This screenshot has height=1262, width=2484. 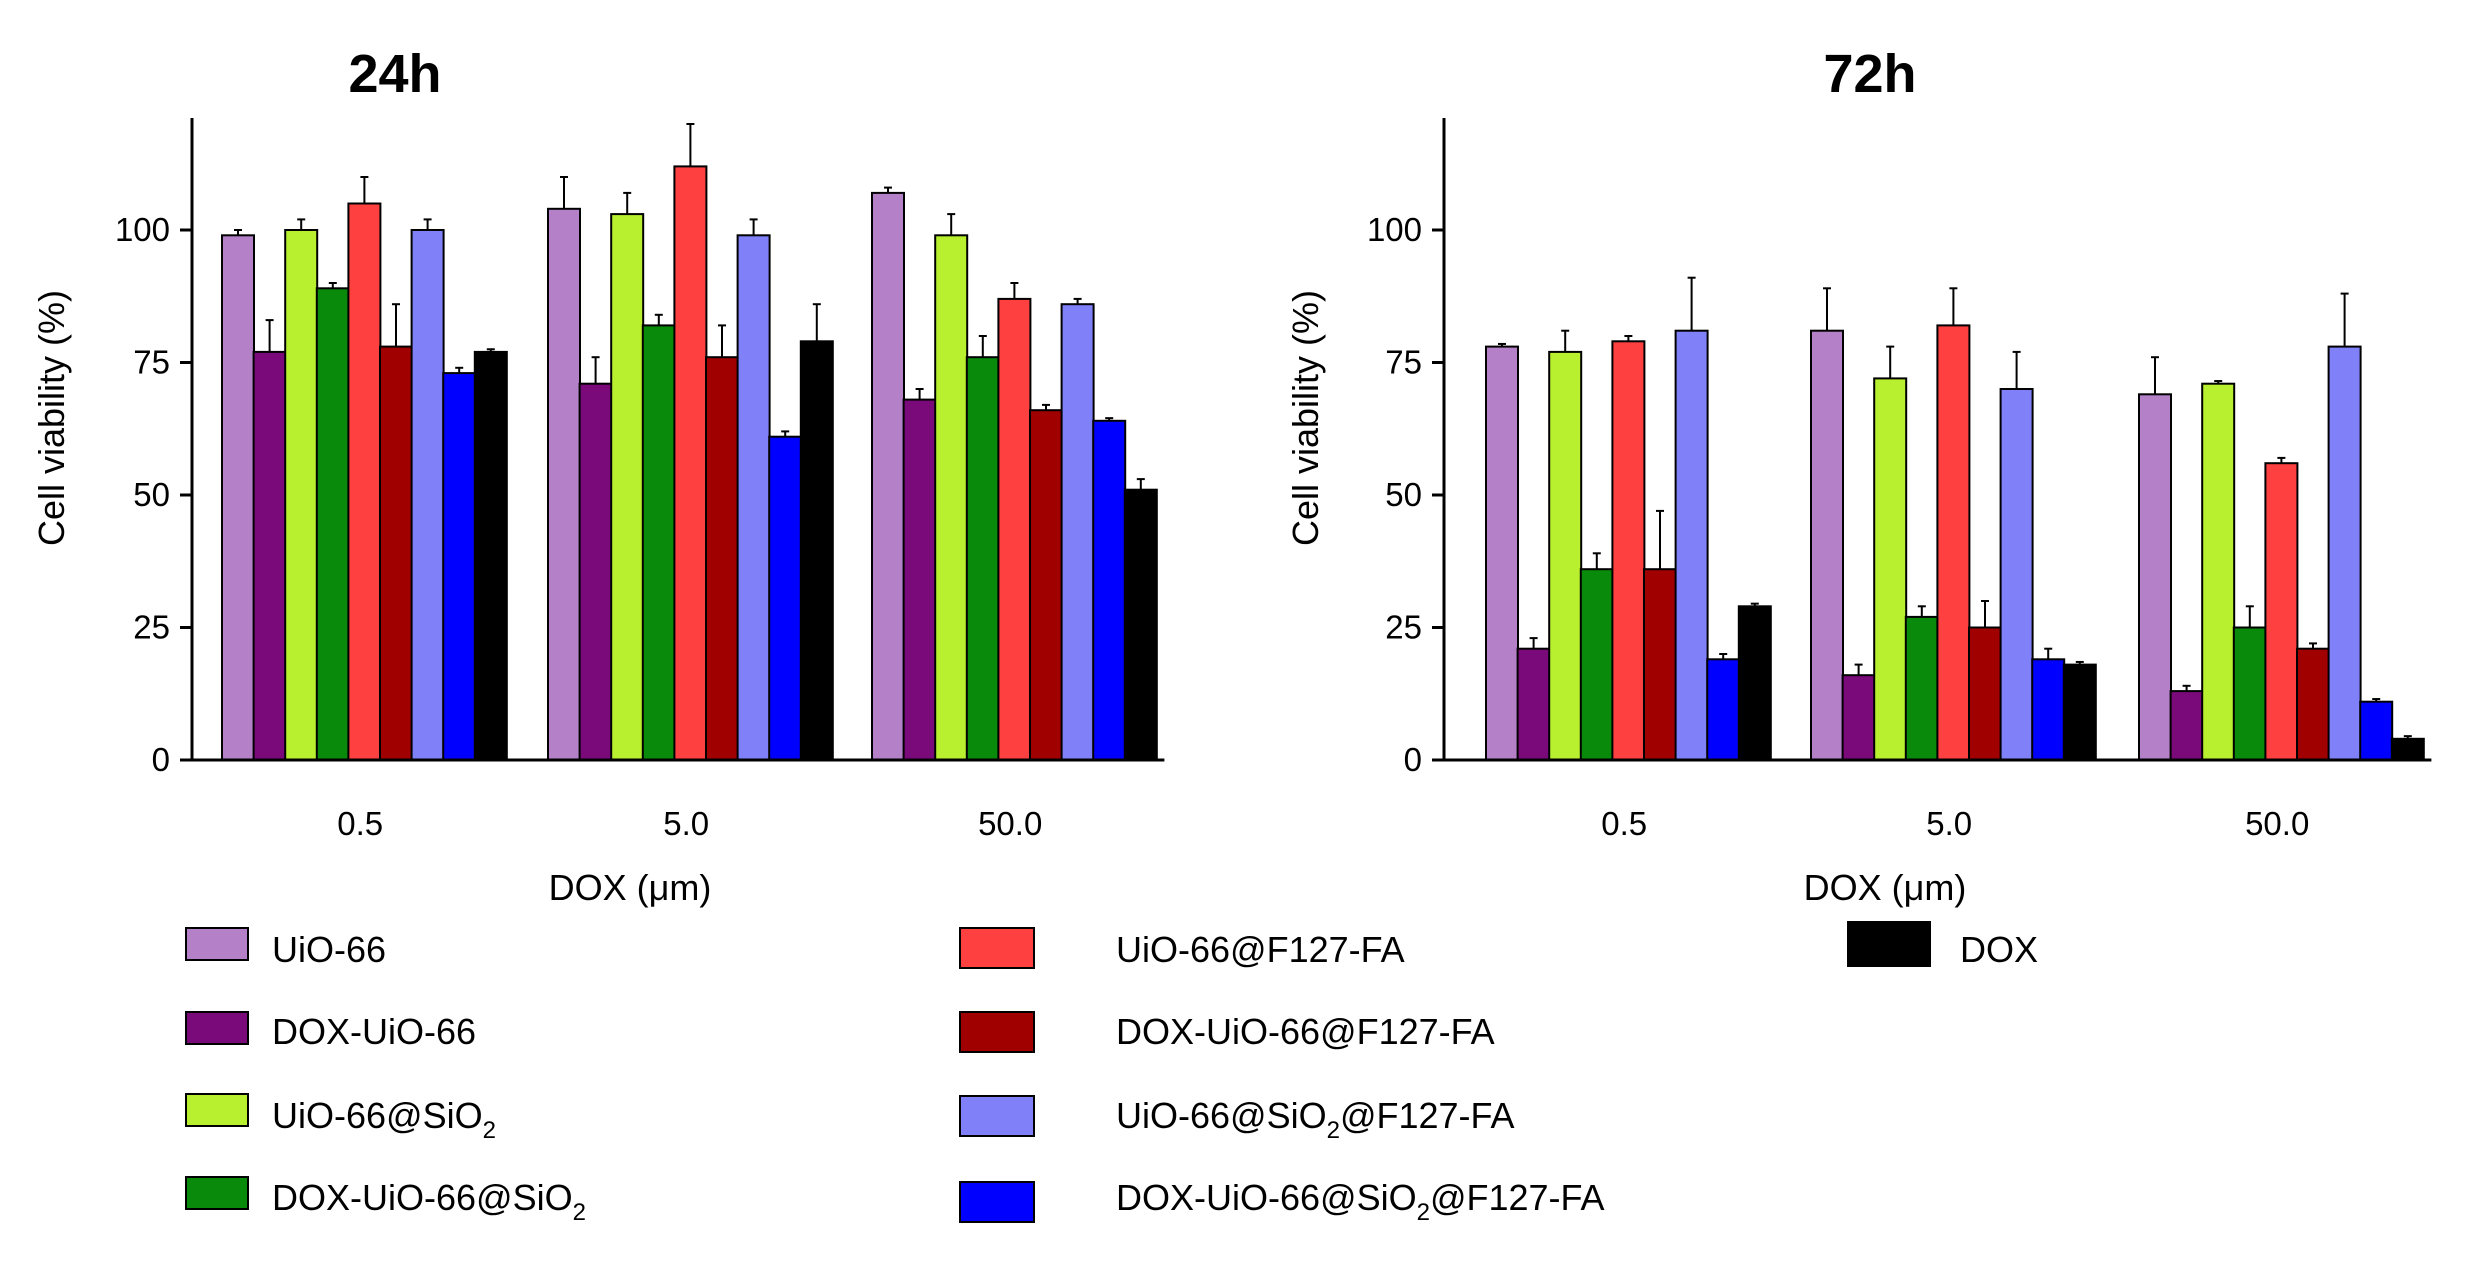 What do you see at coordinates (1305, 1031) in the screenshot?
I see `legend-label: DOX-UiO-66@F127-FA` at bounding box center [1305, 1031].